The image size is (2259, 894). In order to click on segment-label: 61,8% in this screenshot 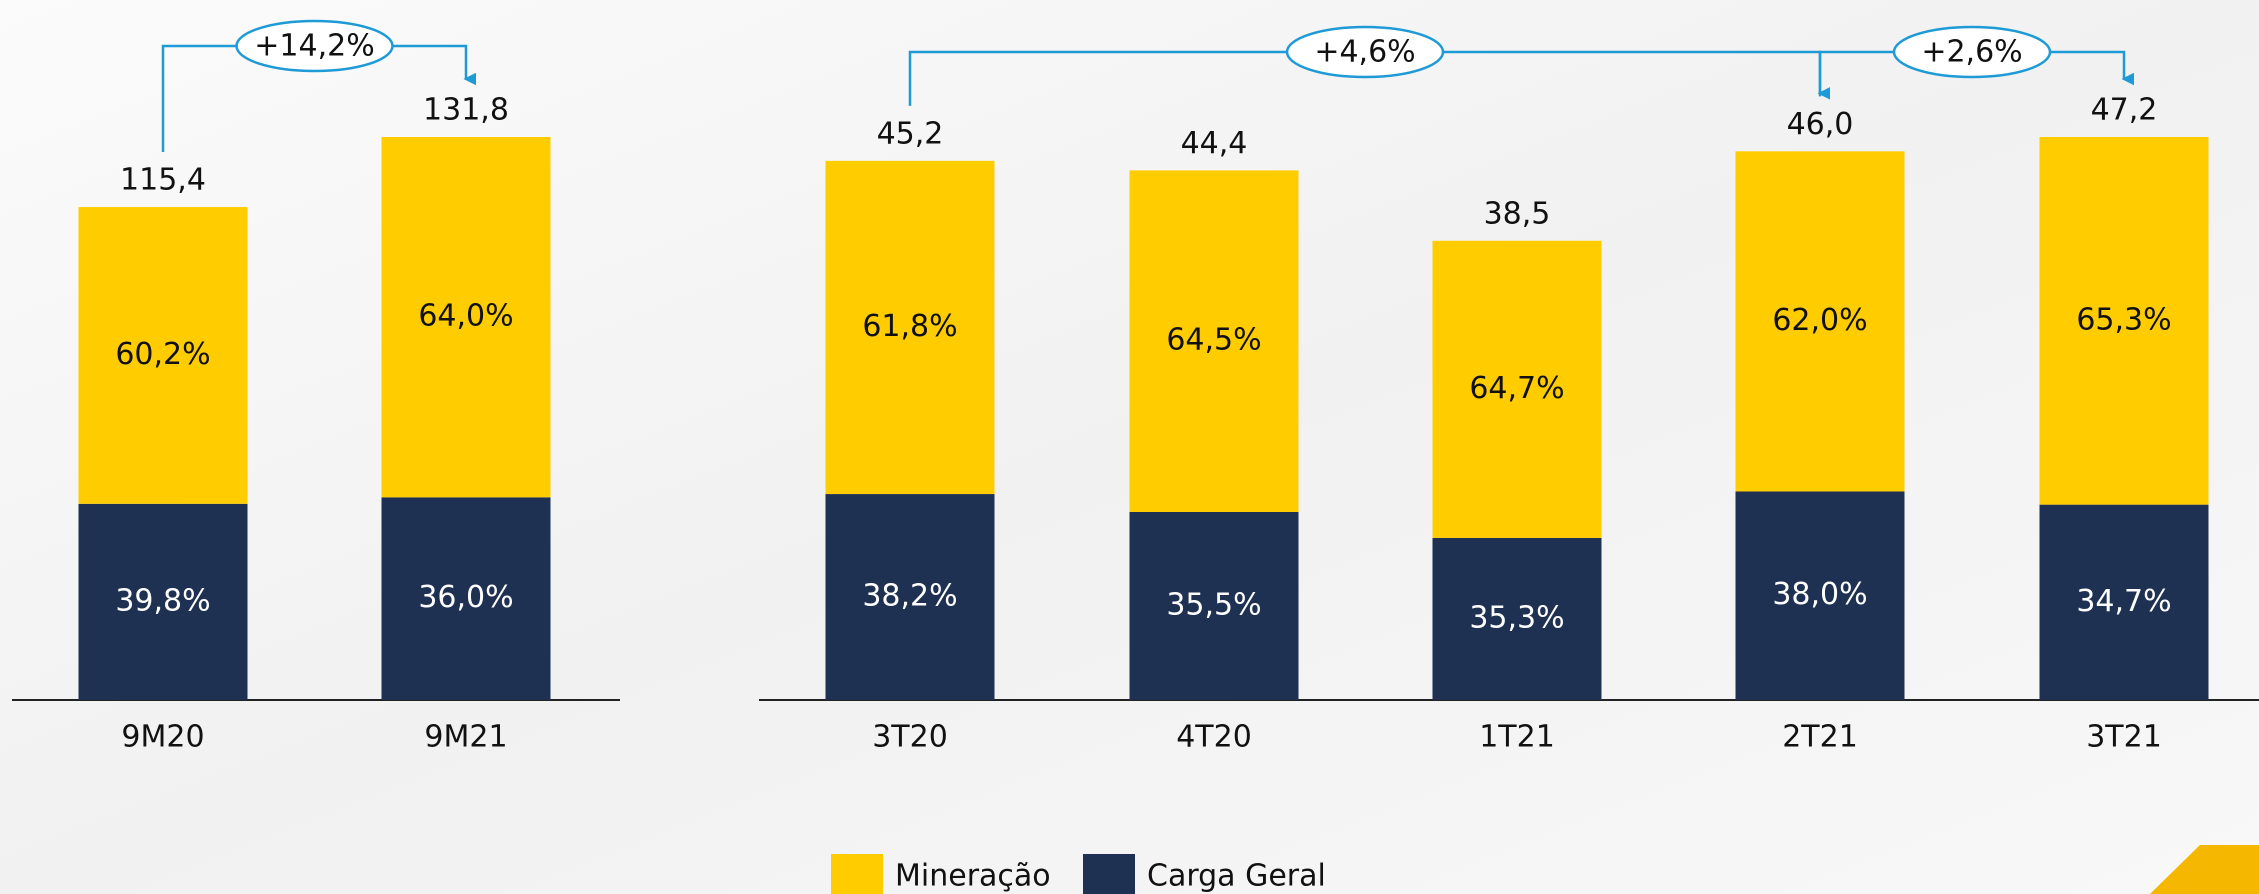, I will do `click(909, 326)`.